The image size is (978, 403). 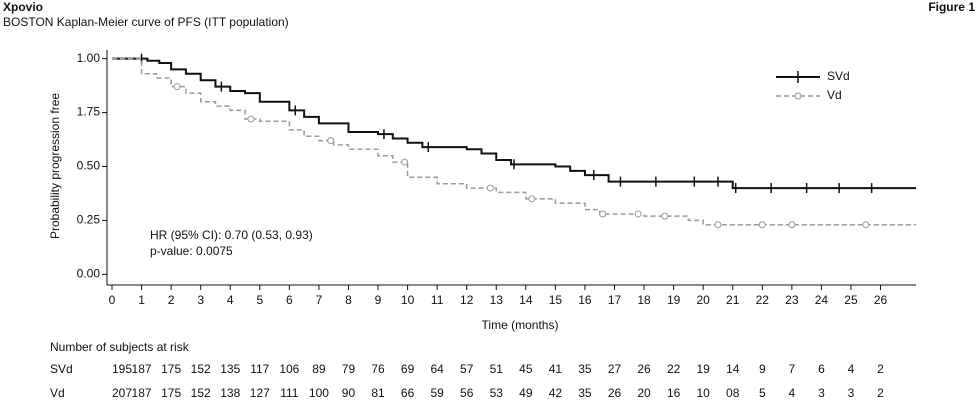 What do you see at coordinates (289, 369) in the screenshot?
I see `risk-count: 106` at bounding box center [289, 369].